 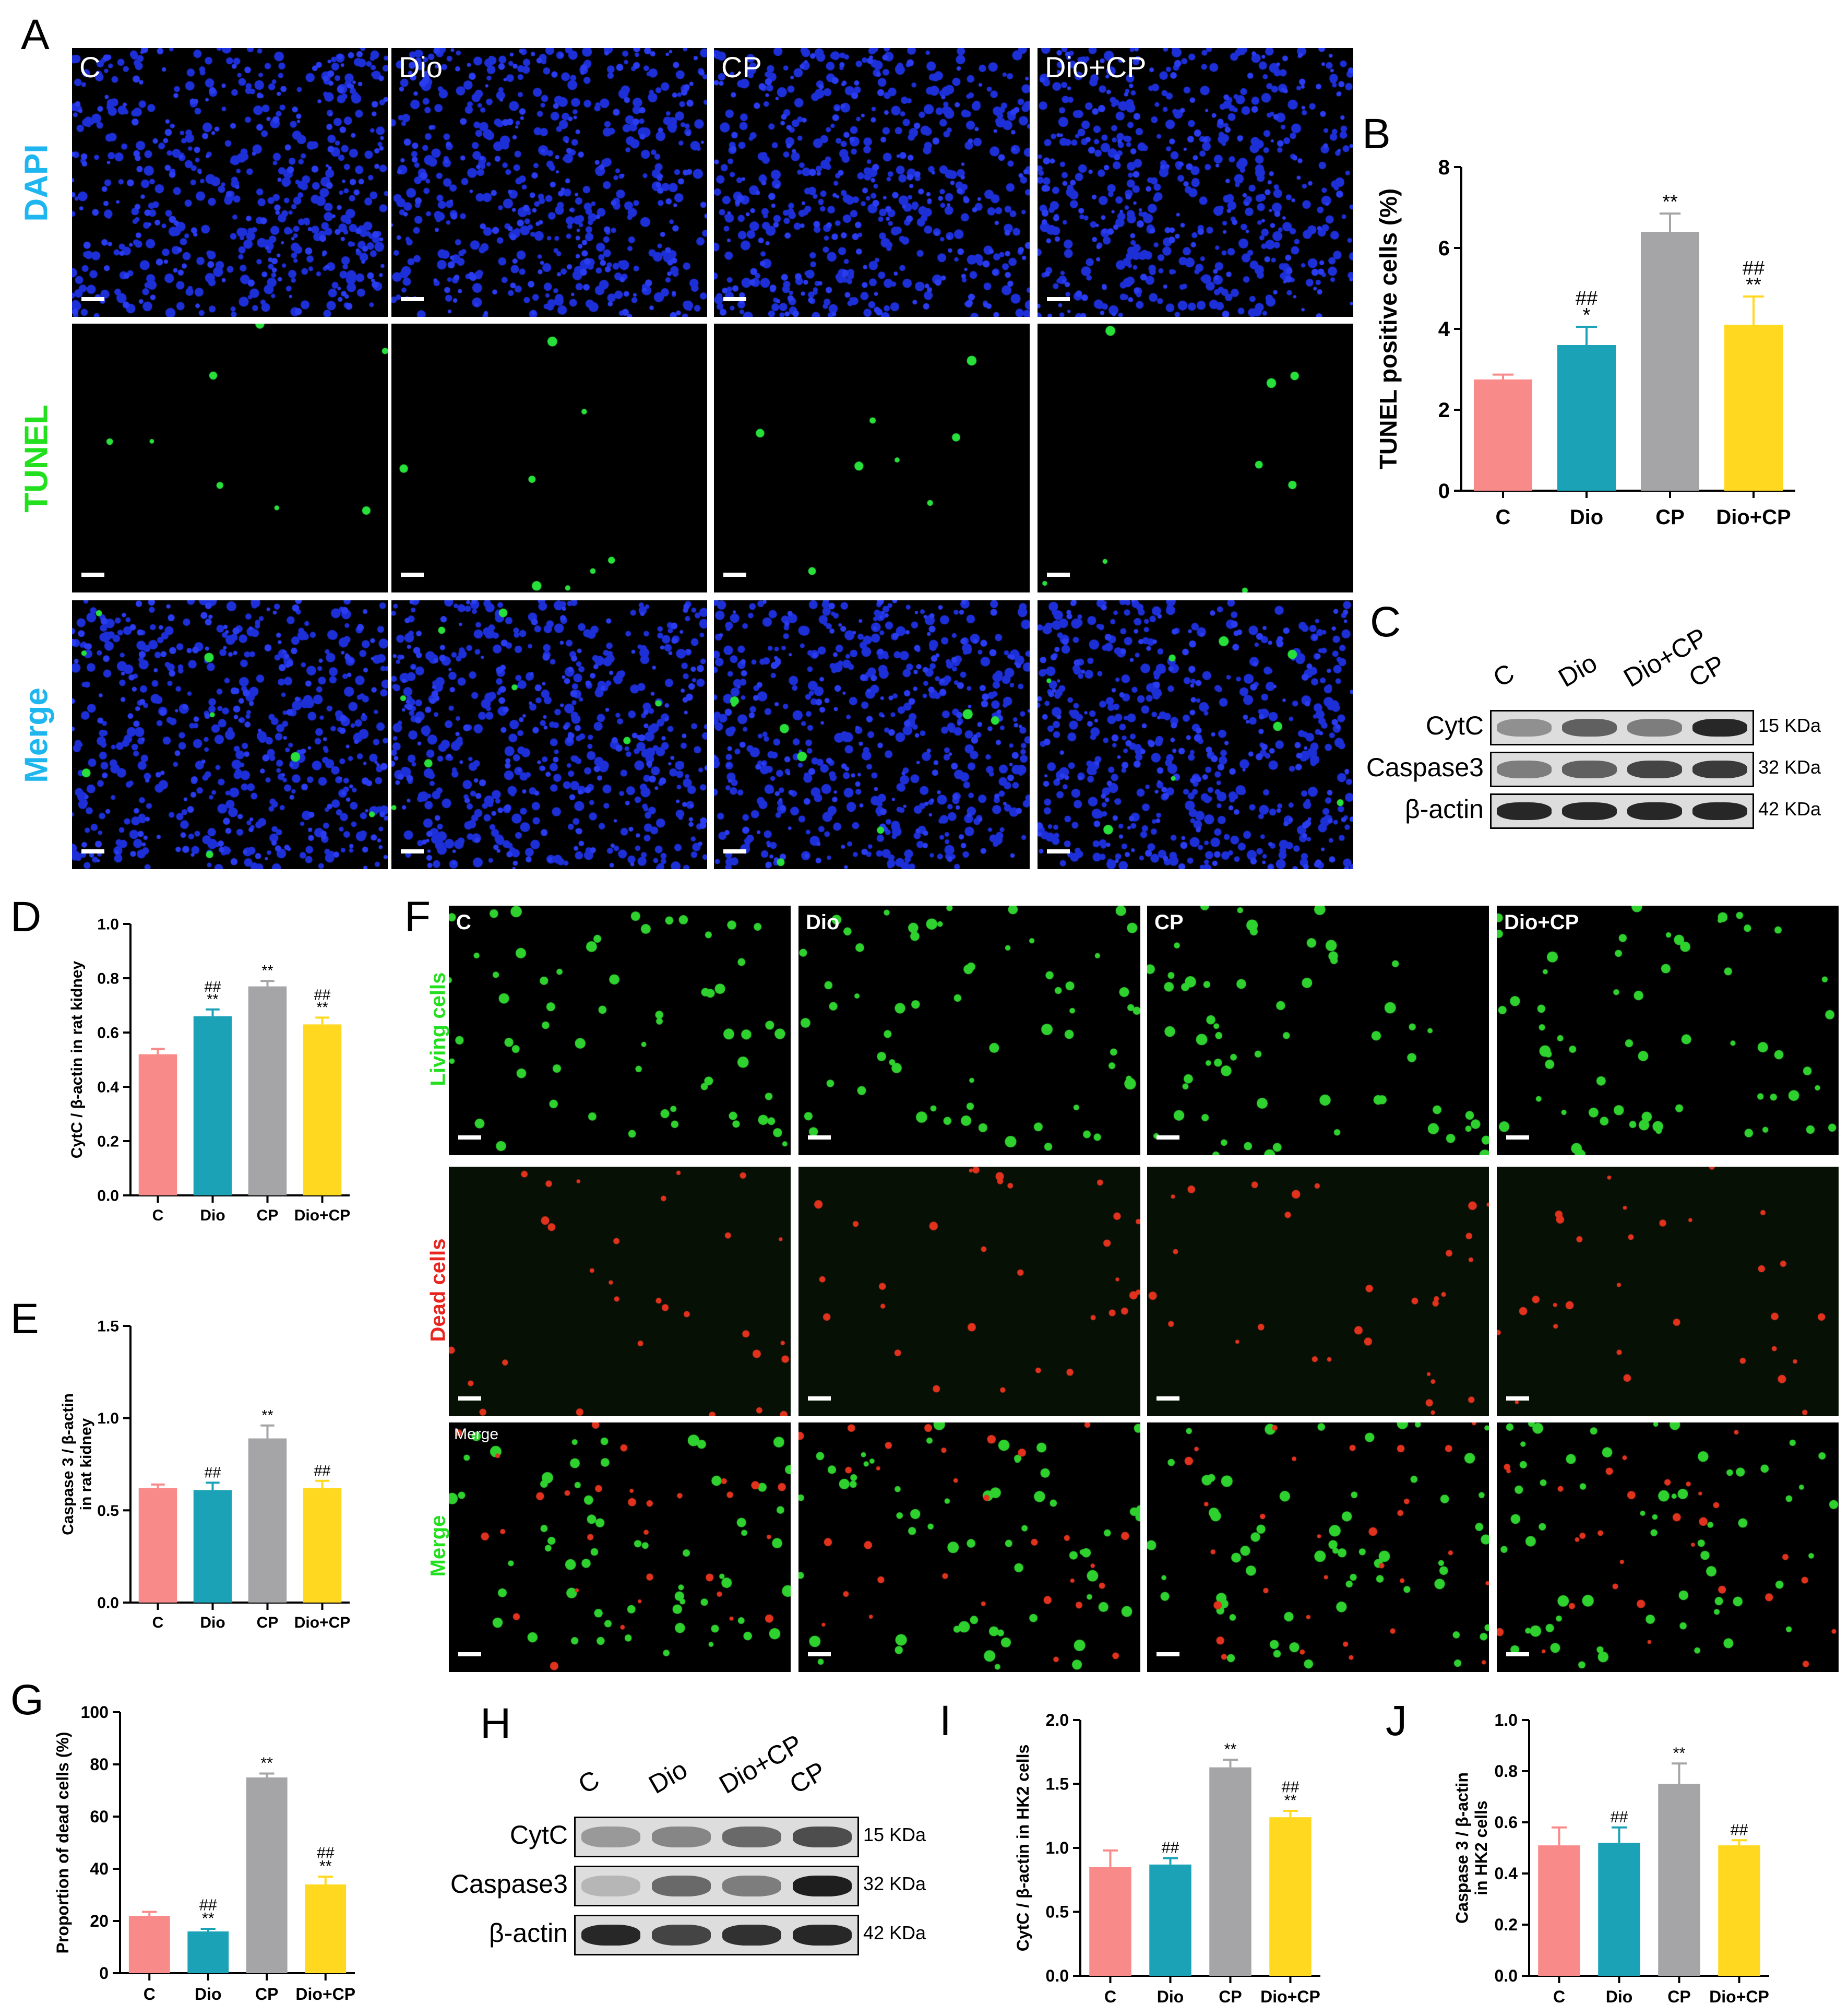 What do you see at coordinates (417, 917) in the screenshot?
I see `panel-label-f: F` at bounding box center [417, 917].